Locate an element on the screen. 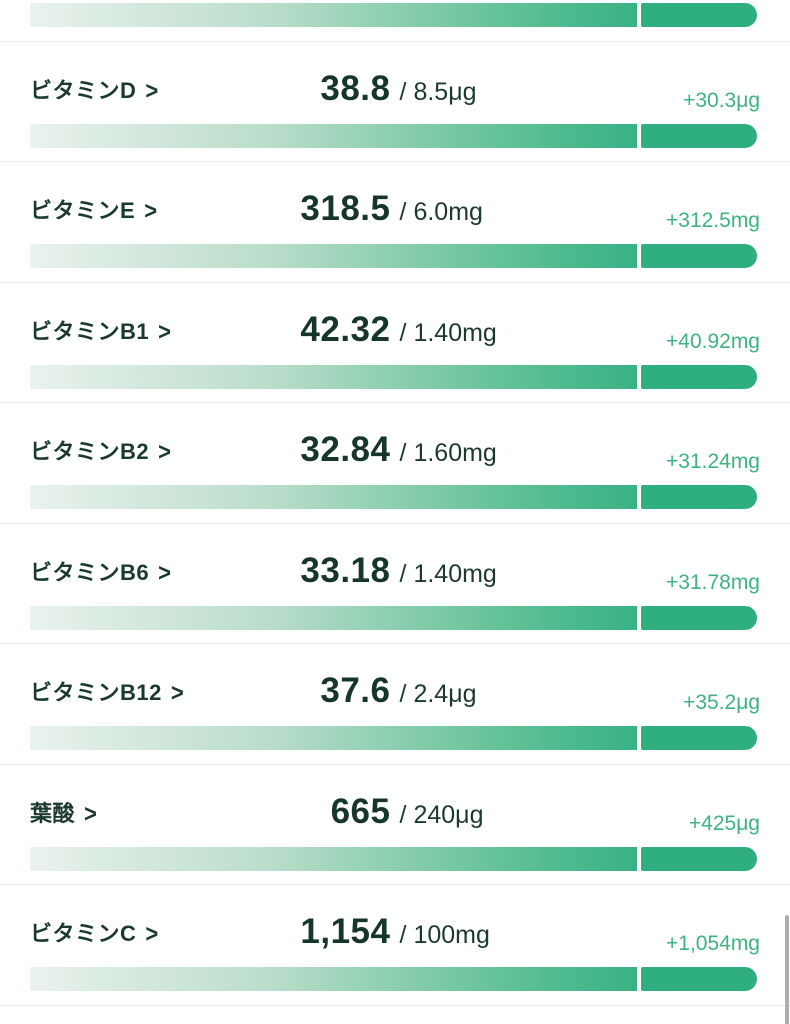 Image resolution: width=790 pixels, height=1024 pixels. nutrient-label-link: 葉酸 > is located at coordinates (63, 812).